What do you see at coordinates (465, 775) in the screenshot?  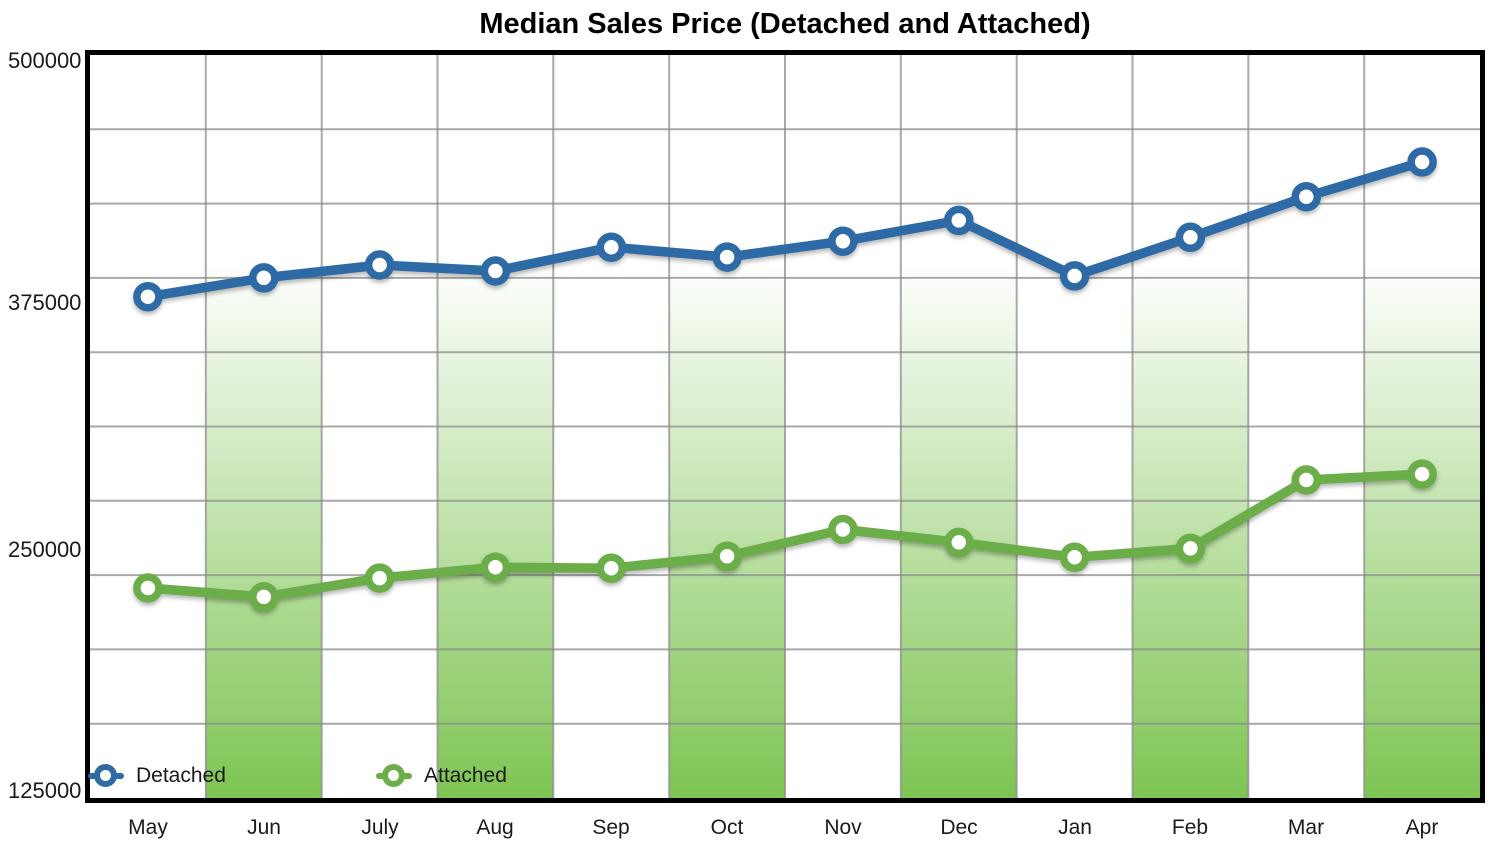 I see `legend-label-attached: Attached` at bounding box center [465, 775].